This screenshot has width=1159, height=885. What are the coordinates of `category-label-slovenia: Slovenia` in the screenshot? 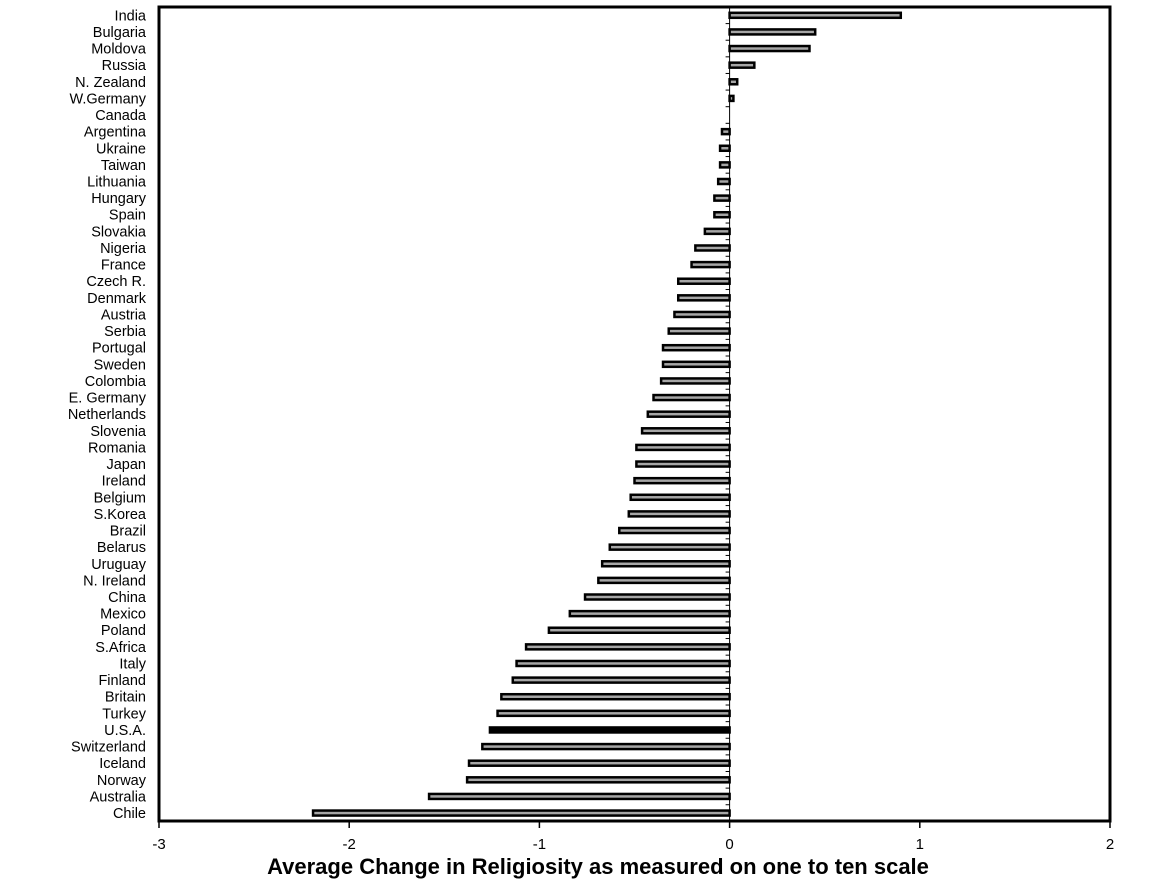 It's located at (118, 432).